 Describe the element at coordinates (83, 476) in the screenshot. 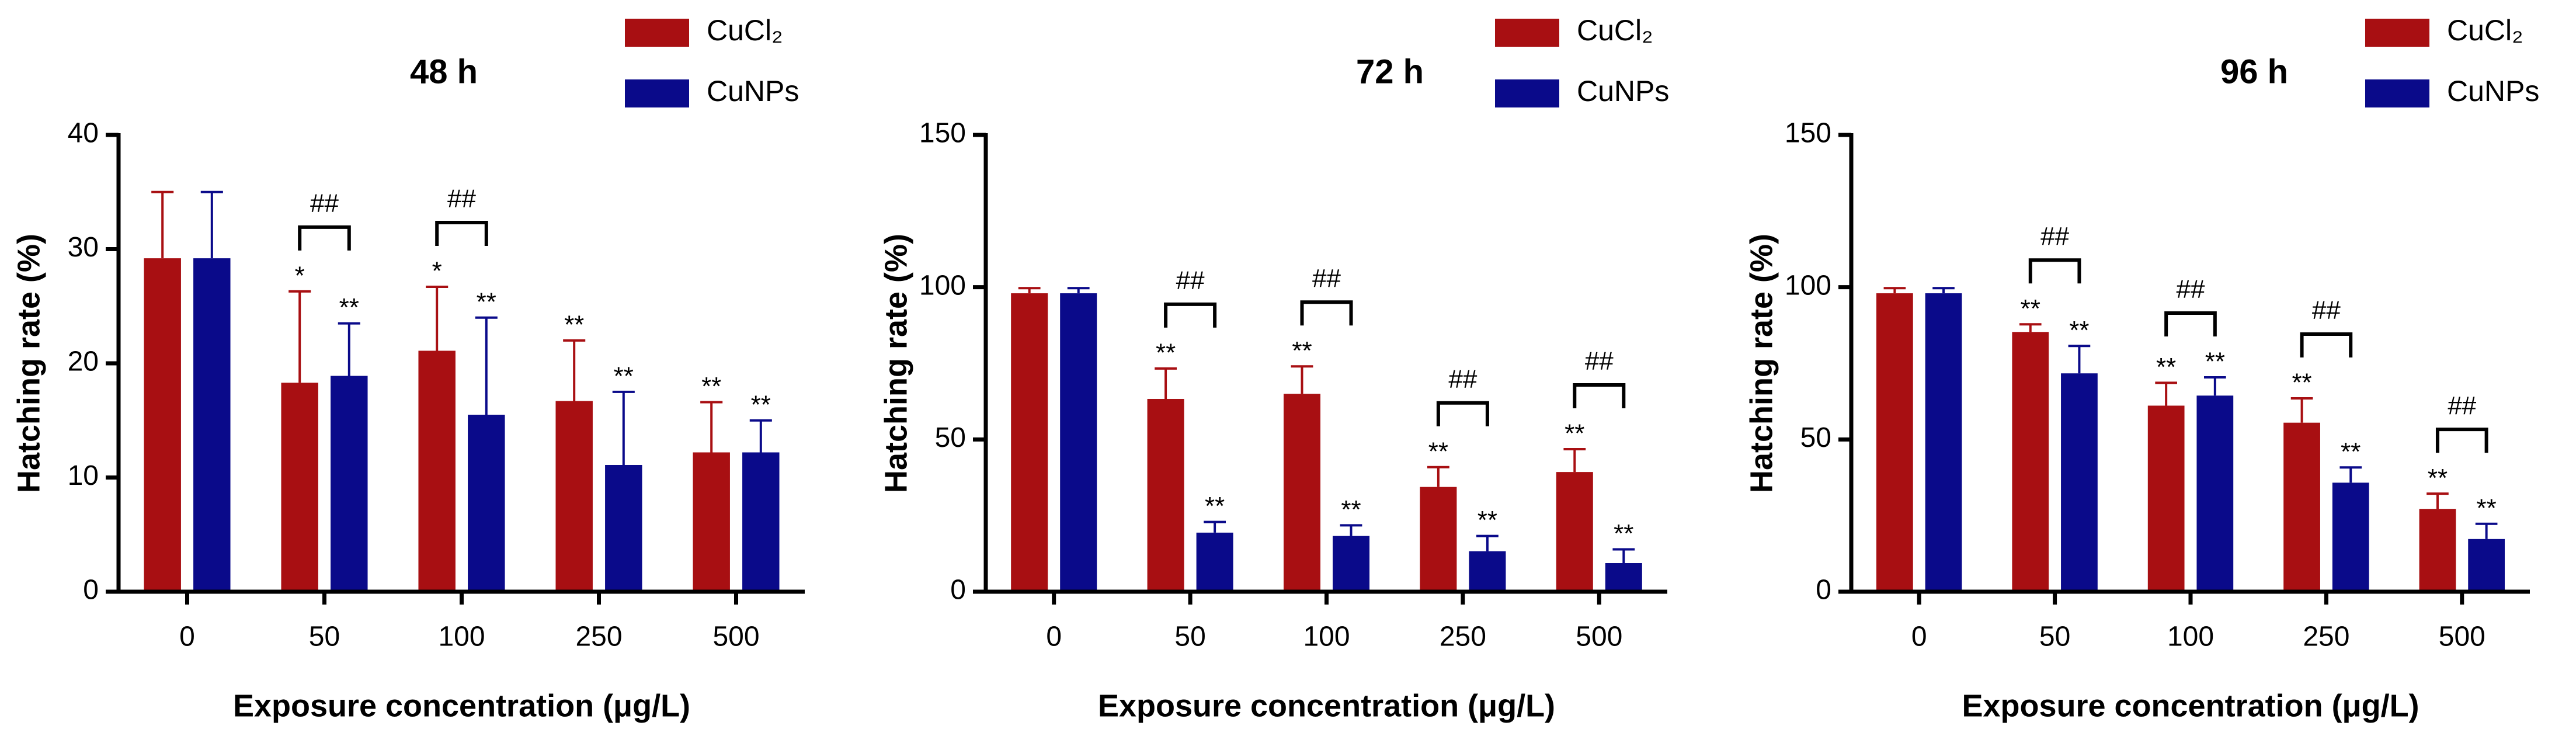

I see `y-tick-label: 10` at that location.